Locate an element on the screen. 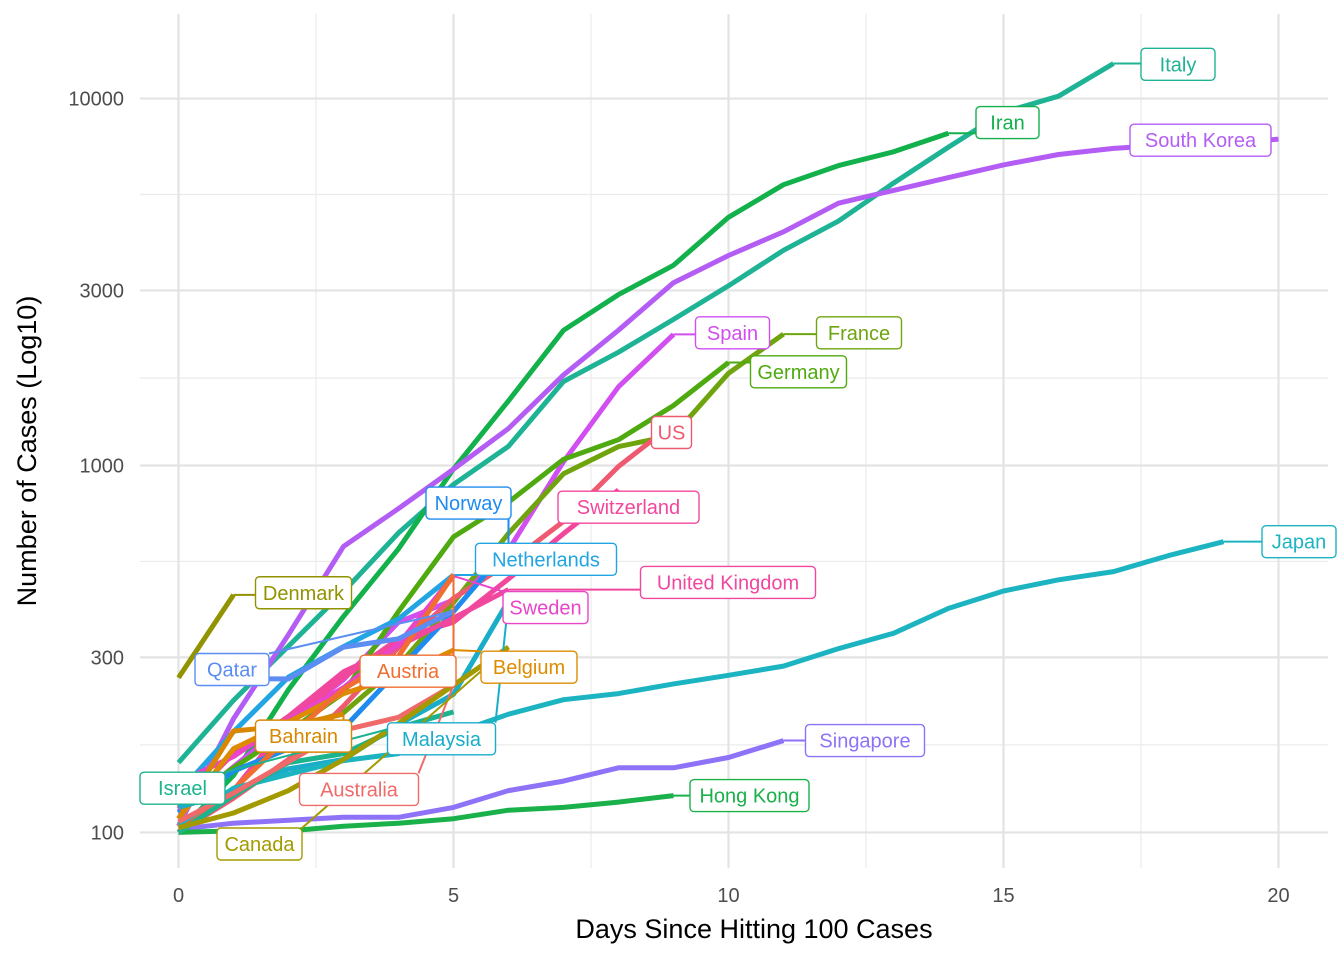  y-tick-label: 1000 is located at coordinates (102, 467).